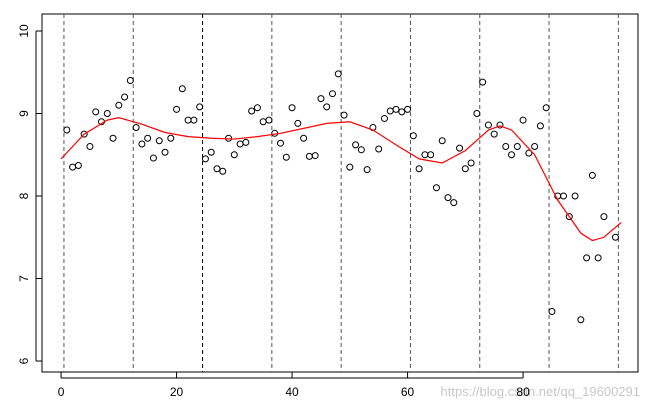 The width and height of the screenshot is (650, 418). Describe the element at coordinates (24, 113) in the screenshot. I see `y-tick-label: 9` at that location.